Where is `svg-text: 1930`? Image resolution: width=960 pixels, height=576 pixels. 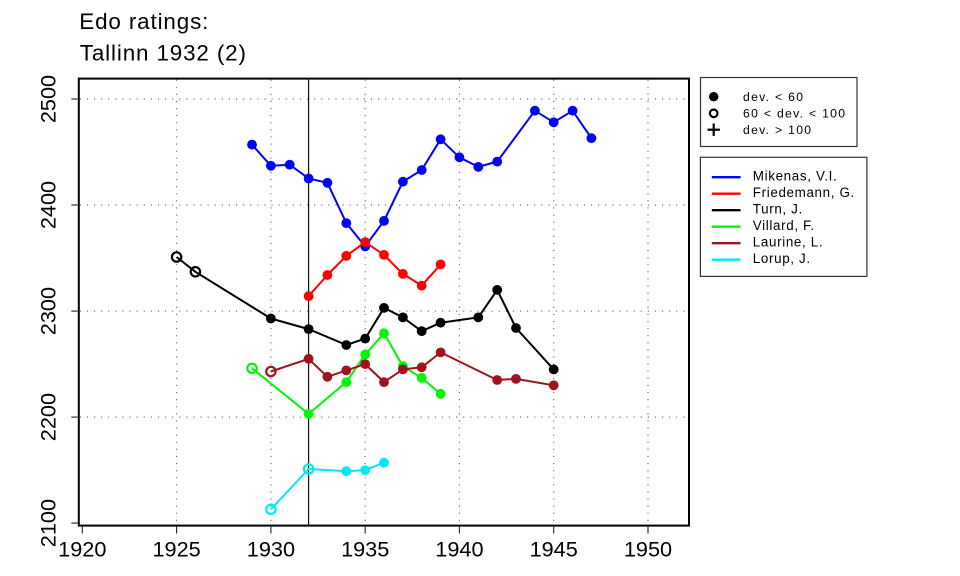
svg-text: 1930 is located at coordinates (271, 548).